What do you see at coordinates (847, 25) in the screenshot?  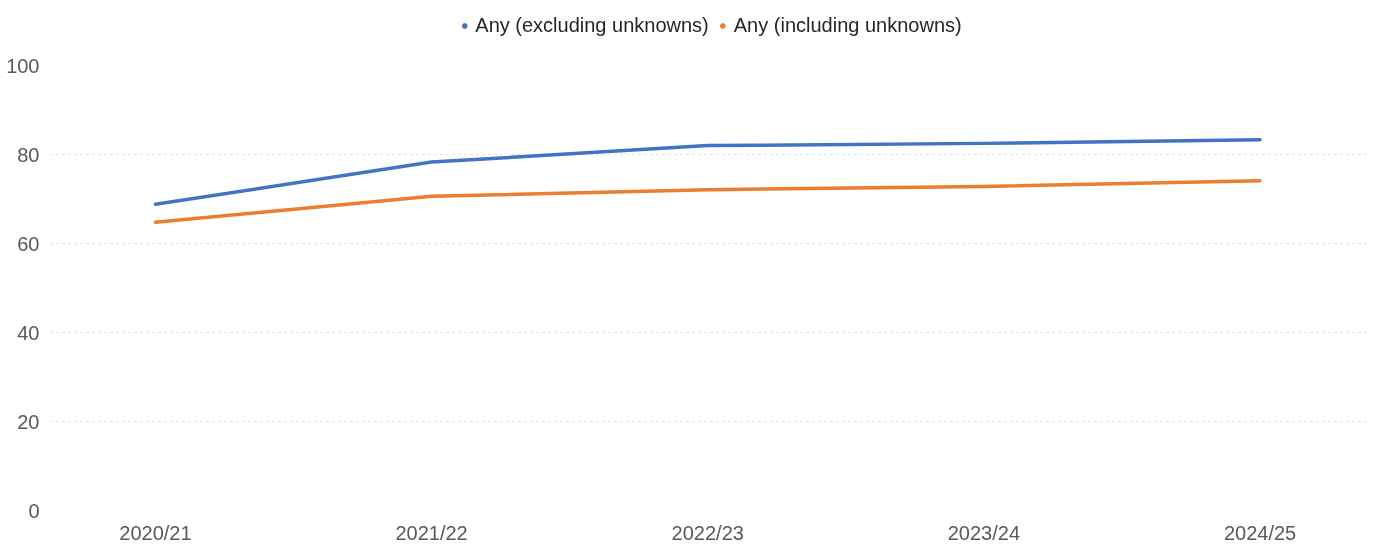 I see `legend-label: Any (including unknowns)` at bounding box center [847, 25].